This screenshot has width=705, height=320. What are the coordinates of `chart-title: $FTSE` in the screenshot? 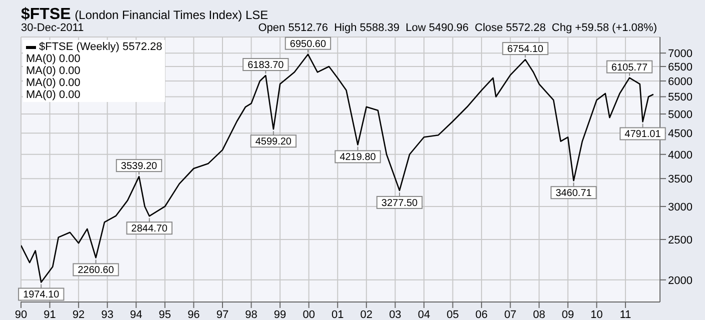 It's located at (46, 14).